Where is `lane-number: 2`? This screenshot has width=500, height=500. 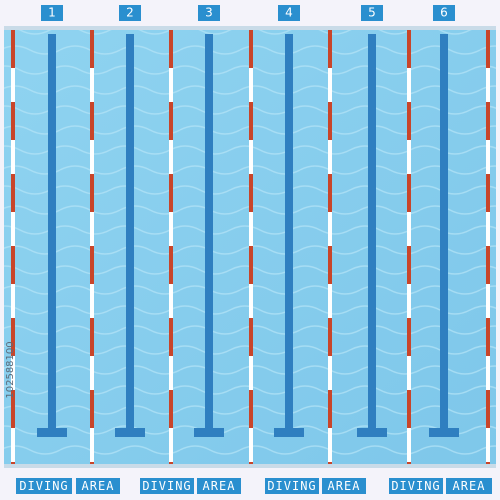
lane-number: 2 is located at coordinates (130, 13).